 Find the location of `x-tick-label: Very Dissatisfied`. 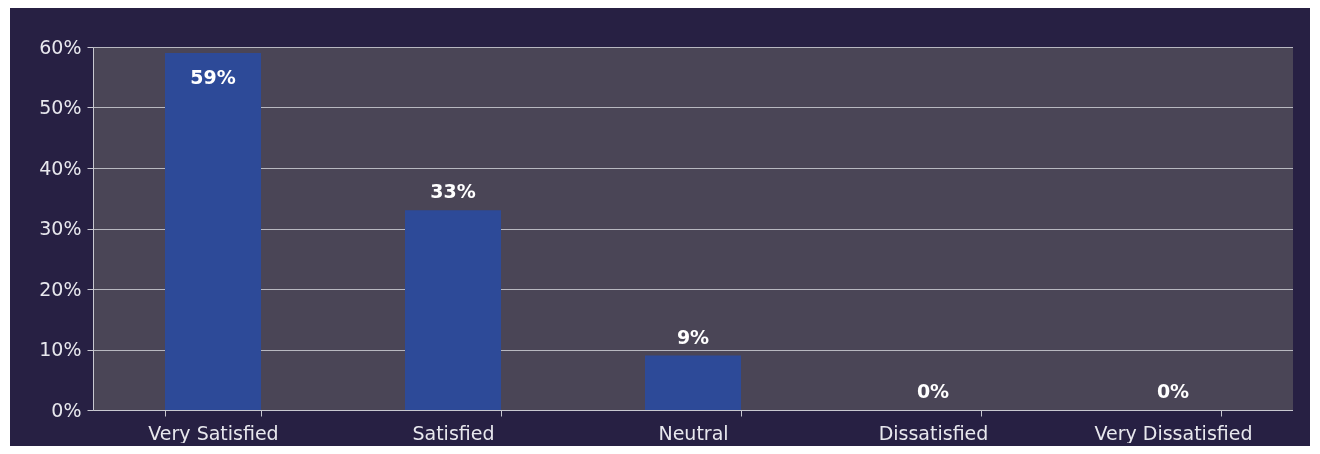

x-tick-label: Very Dissatisfied is located at coordinates (1173, 432).